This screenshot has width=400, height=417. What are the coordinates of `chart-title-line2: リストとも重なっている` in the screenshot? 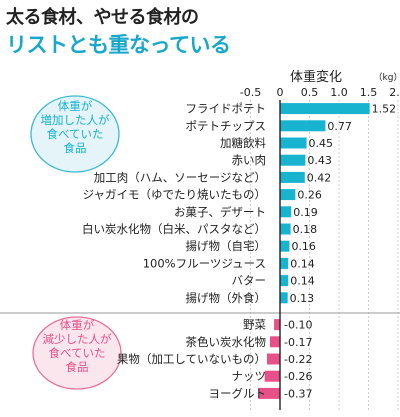 It's located at (118, 45).